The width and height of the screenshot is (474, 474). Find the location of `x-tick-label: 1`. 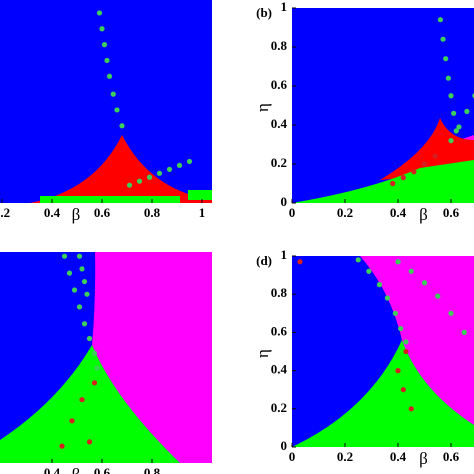

x-tick-label: 1 is located at coordinates (202, 212).